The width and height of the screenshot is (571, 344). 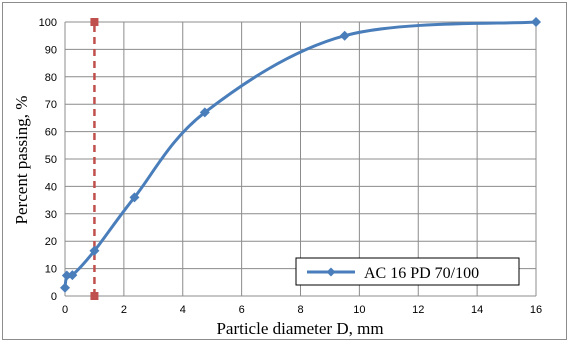 I want to click on legend-marker, so click(x=331, y=272).